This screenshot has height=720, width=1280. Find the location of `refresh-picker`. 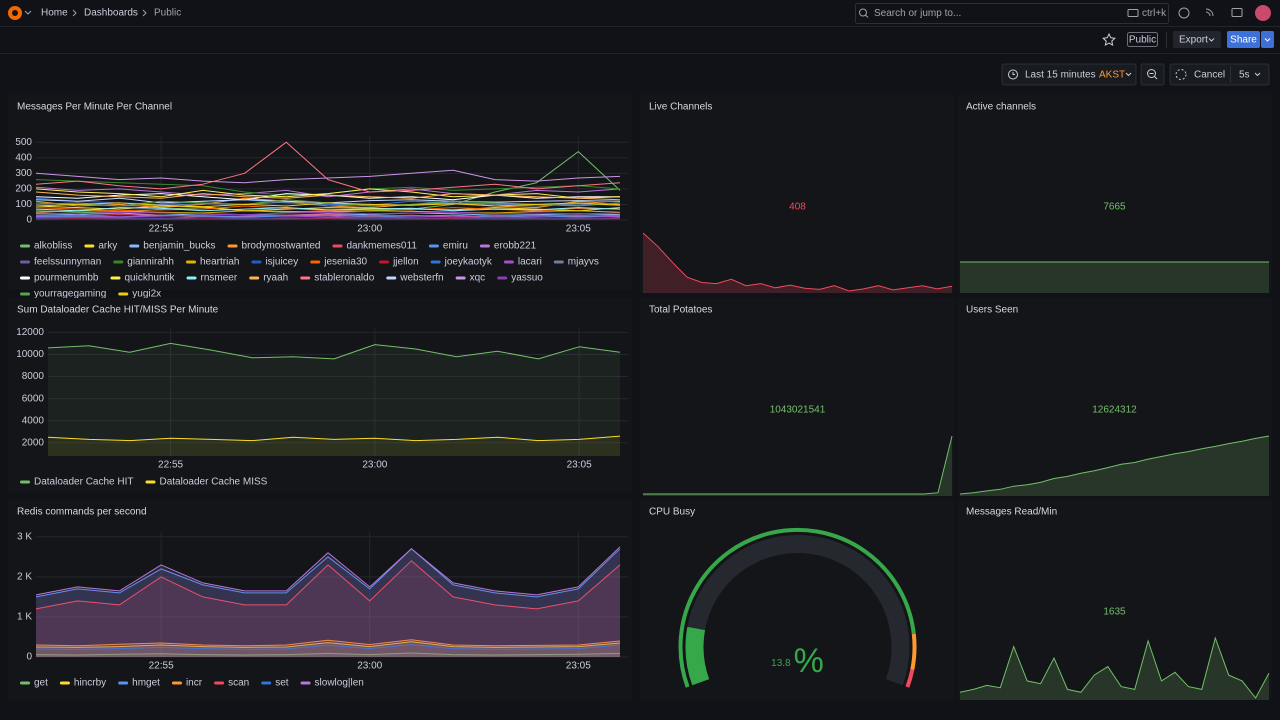

refresh-picker is located at coordinates (1219, 74).